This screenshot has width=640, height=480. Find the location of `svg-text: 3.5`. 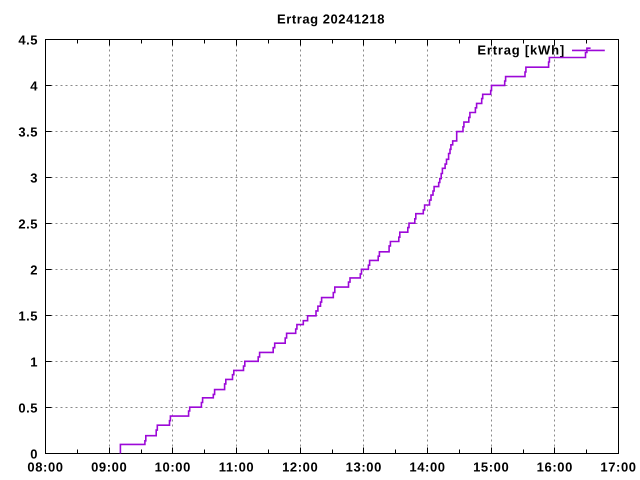

svg-text: 3.5 is located at coordinates (28, 132).